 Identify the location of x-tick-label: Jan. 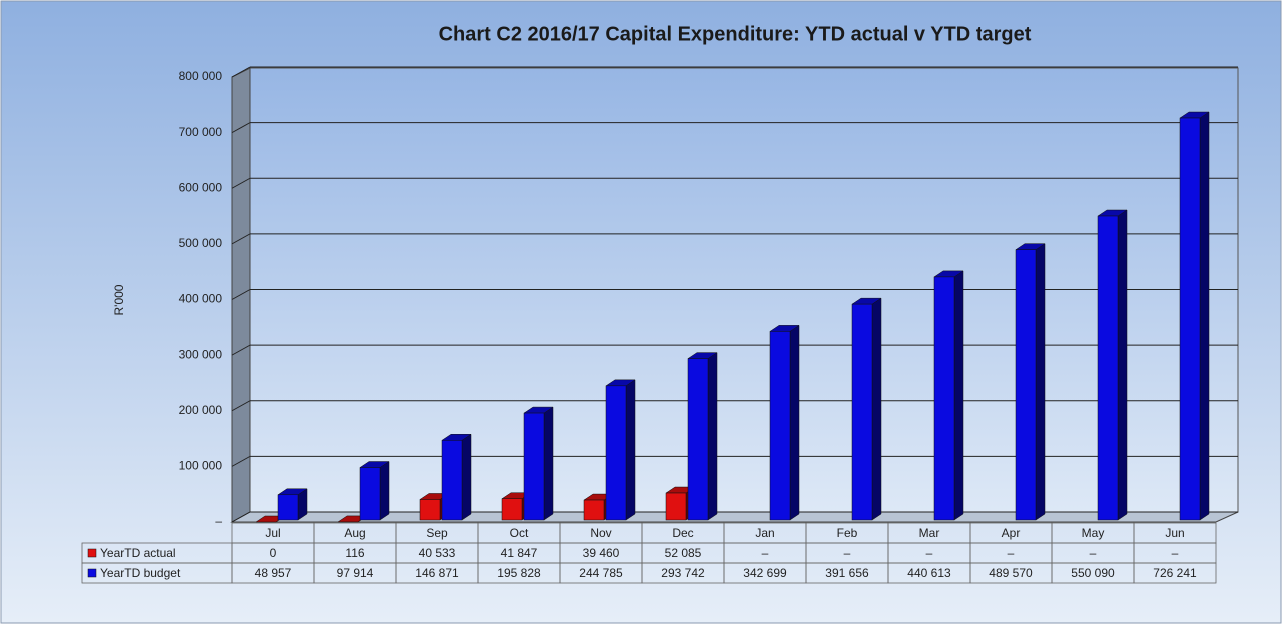
(764, 533).